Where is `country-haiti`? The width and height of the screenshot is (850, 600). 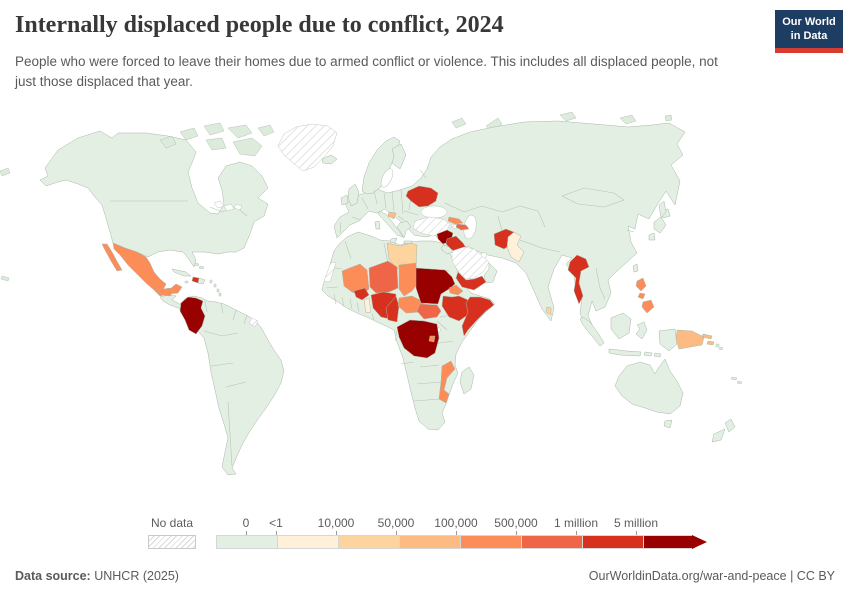 country-haiti is located at coordinates (195, 280).